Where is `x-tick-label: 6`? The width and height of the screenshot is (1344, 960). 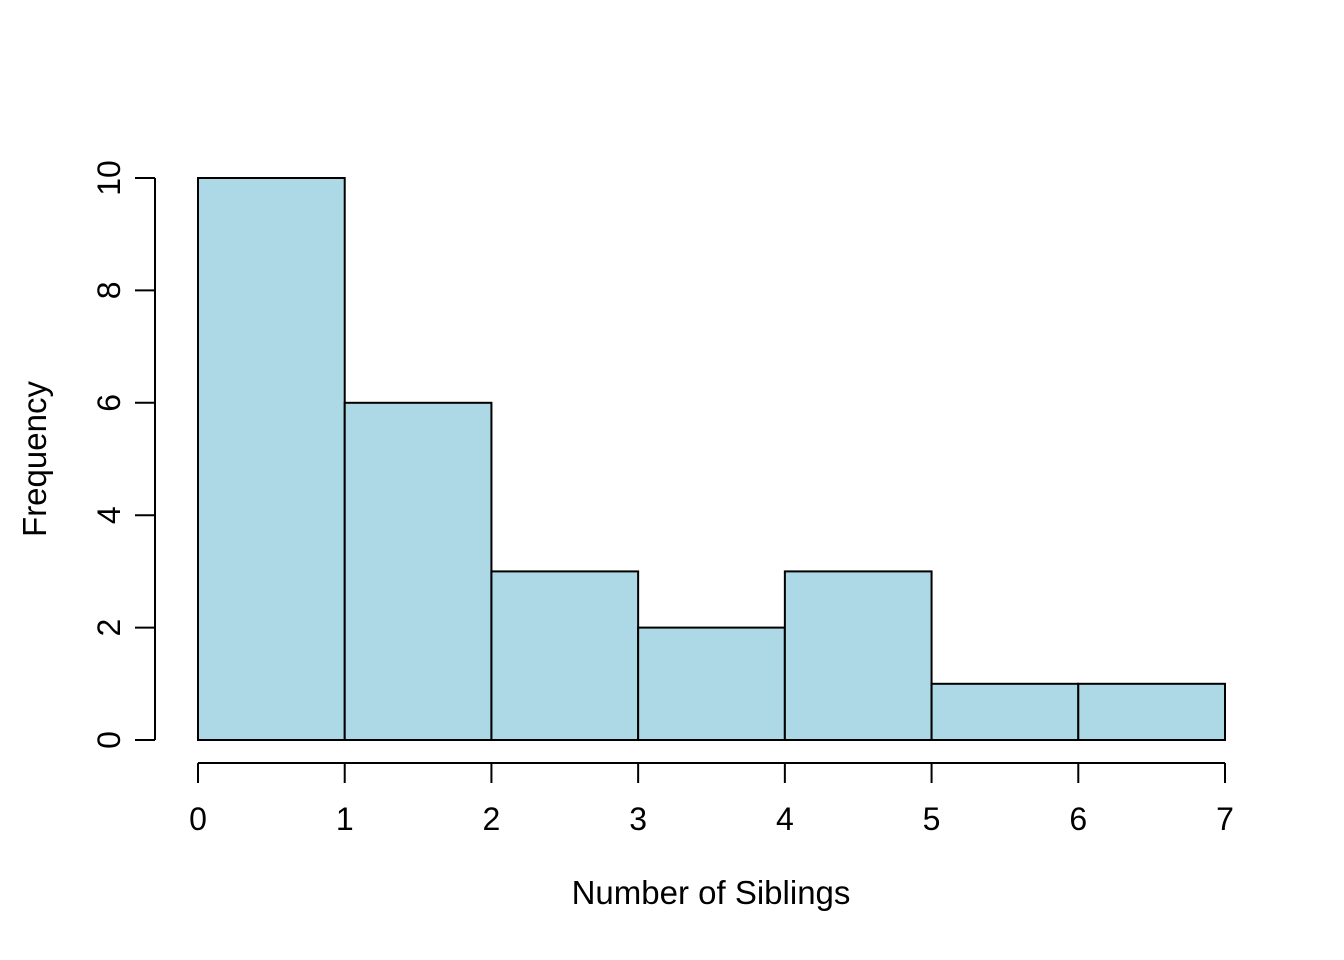 x-tick-label: 6 is located at coordinates (1078, 819).